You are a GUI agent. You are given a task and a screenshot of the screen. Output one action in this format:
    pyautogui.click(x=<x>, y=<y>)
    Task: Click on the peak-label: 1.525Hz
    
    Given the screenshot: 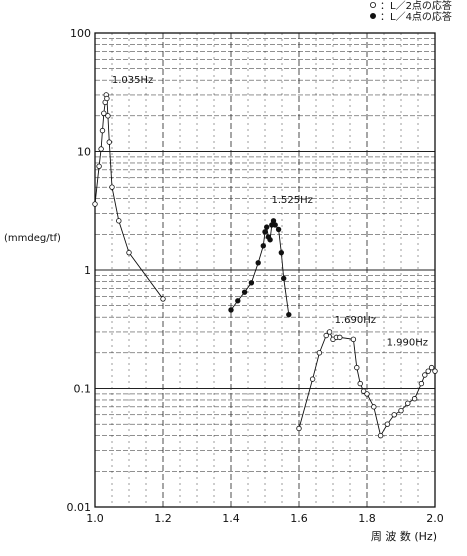 What is the action you would take?
    pyautogui.click(x=292, y=200)
    